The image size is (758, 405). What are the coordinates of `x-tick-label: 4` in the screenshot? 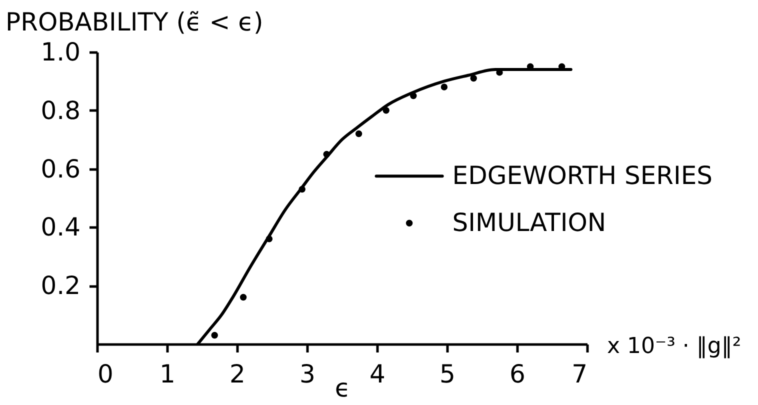 It's located at (378, 374).